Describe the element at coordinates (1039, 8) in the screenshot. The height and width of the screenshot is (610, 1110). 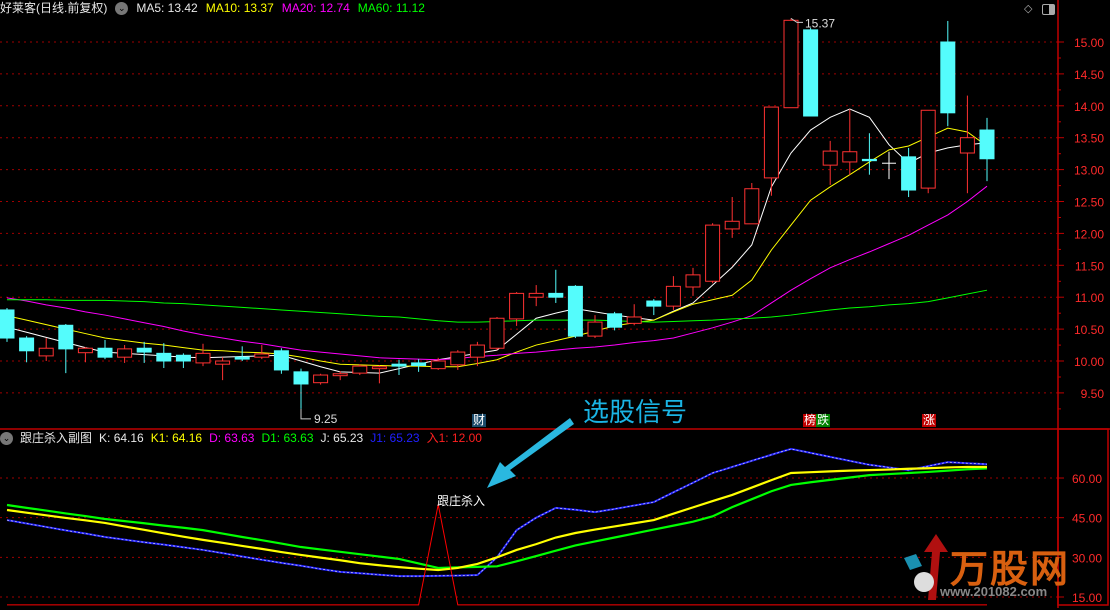
I see `top-right-tools: ◇` at that location.